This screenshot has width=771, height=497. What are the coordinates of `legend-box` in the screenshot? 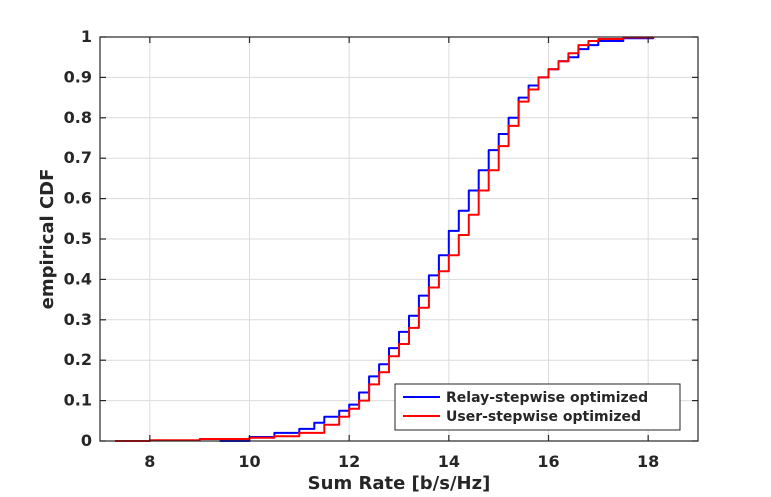 It's located at (537, 407).